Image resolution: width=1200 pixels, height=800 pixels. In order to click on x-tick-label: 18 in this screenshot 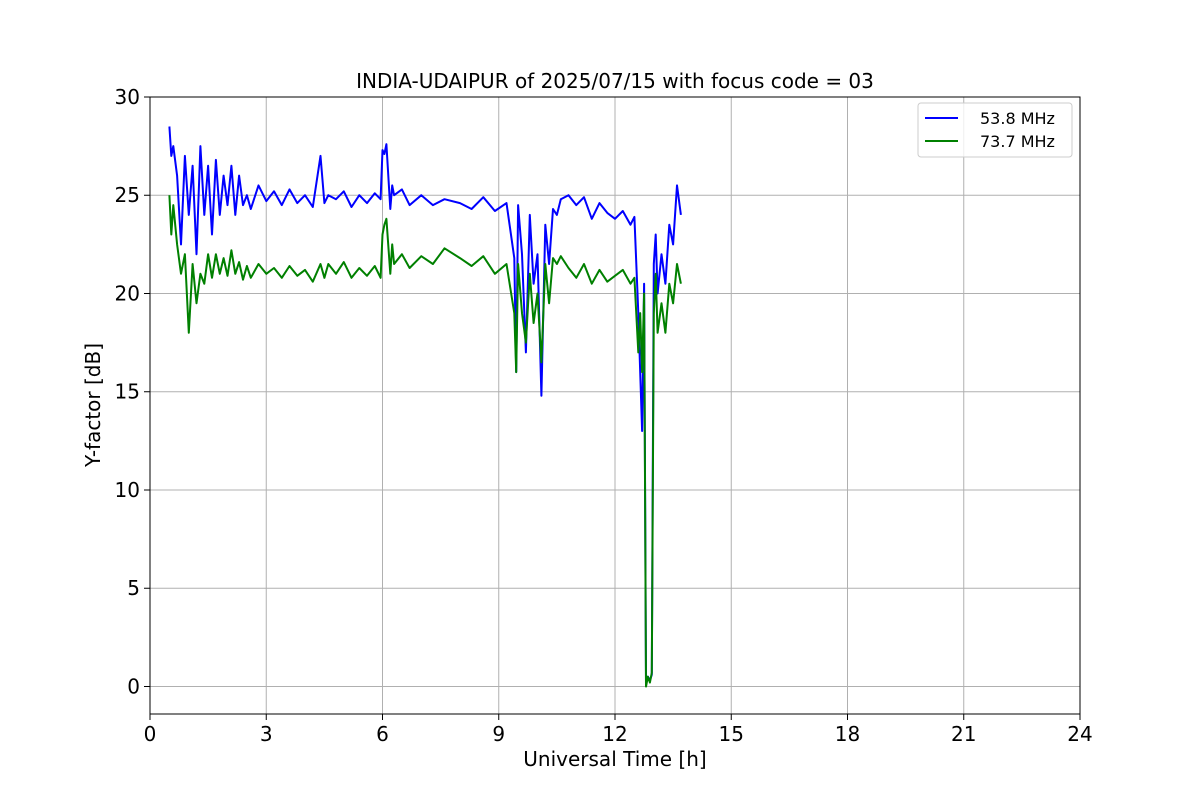, I will do `click(847, 734)`.